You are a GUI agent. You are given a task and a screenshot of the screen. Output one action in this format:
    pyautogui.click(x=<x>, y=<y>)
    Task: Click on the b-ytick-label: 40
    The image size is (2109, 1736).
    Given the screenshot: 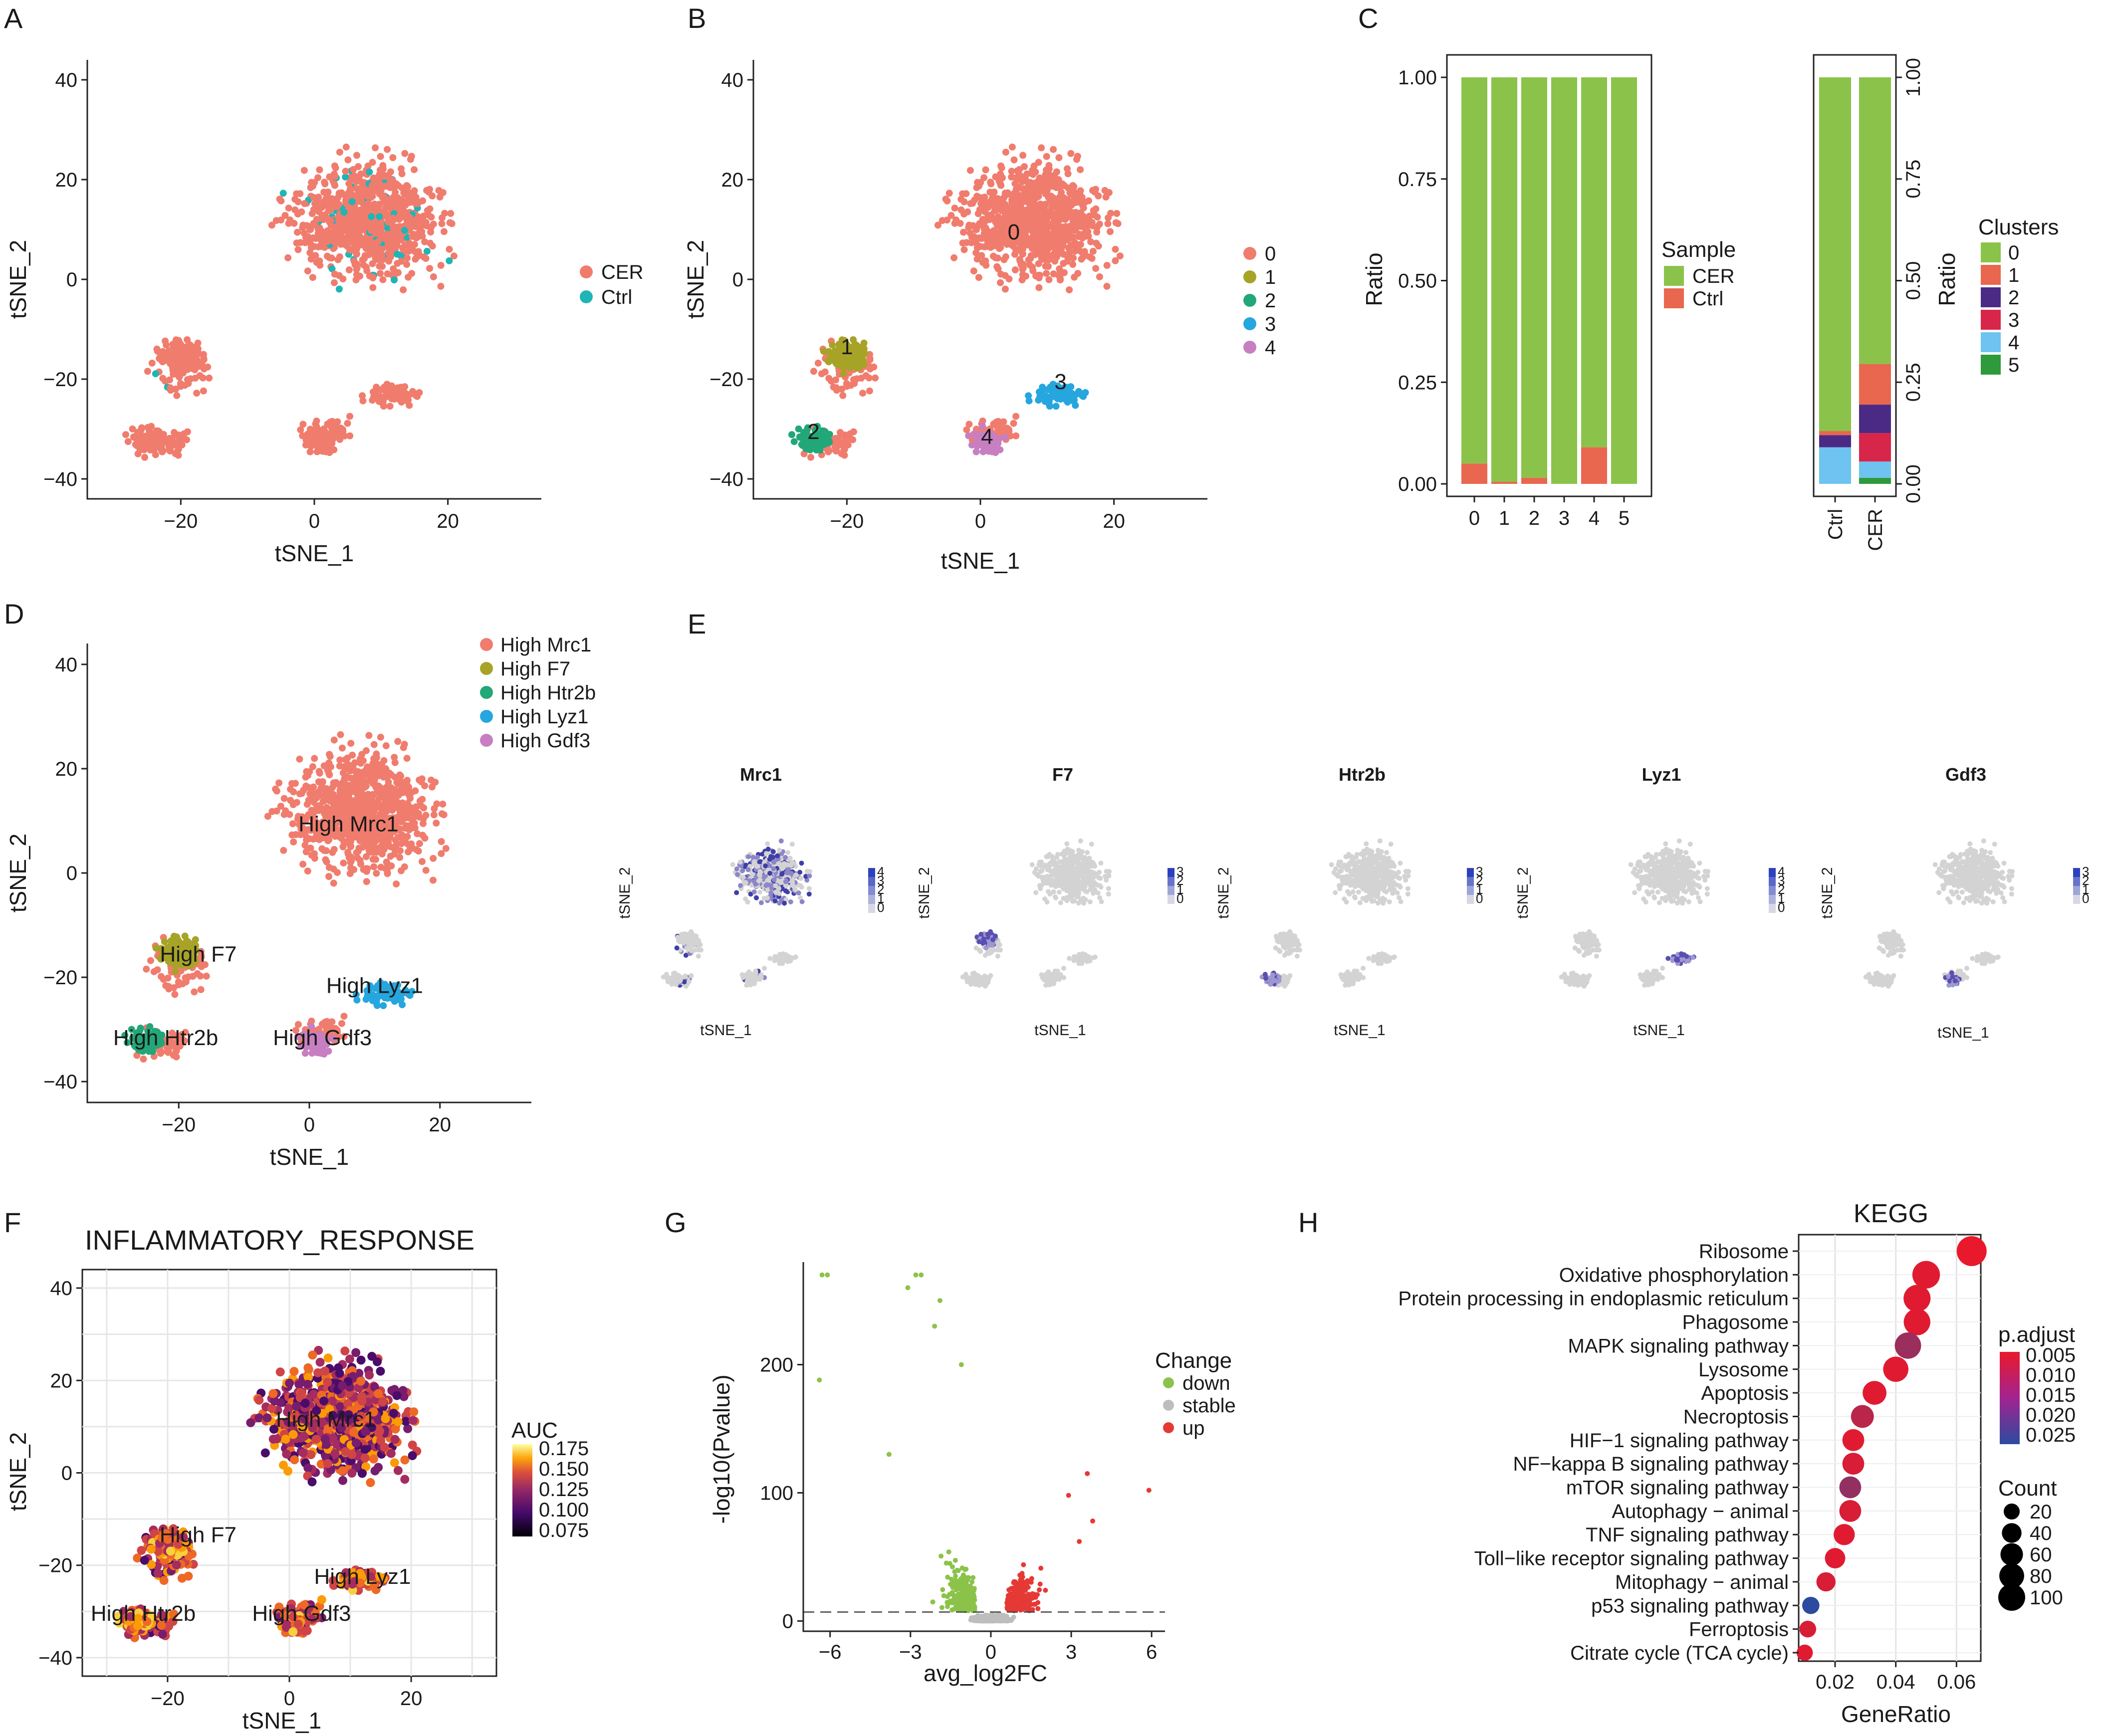 What is the action you would take?
    pyautogui.click(x=732, y=80)
    